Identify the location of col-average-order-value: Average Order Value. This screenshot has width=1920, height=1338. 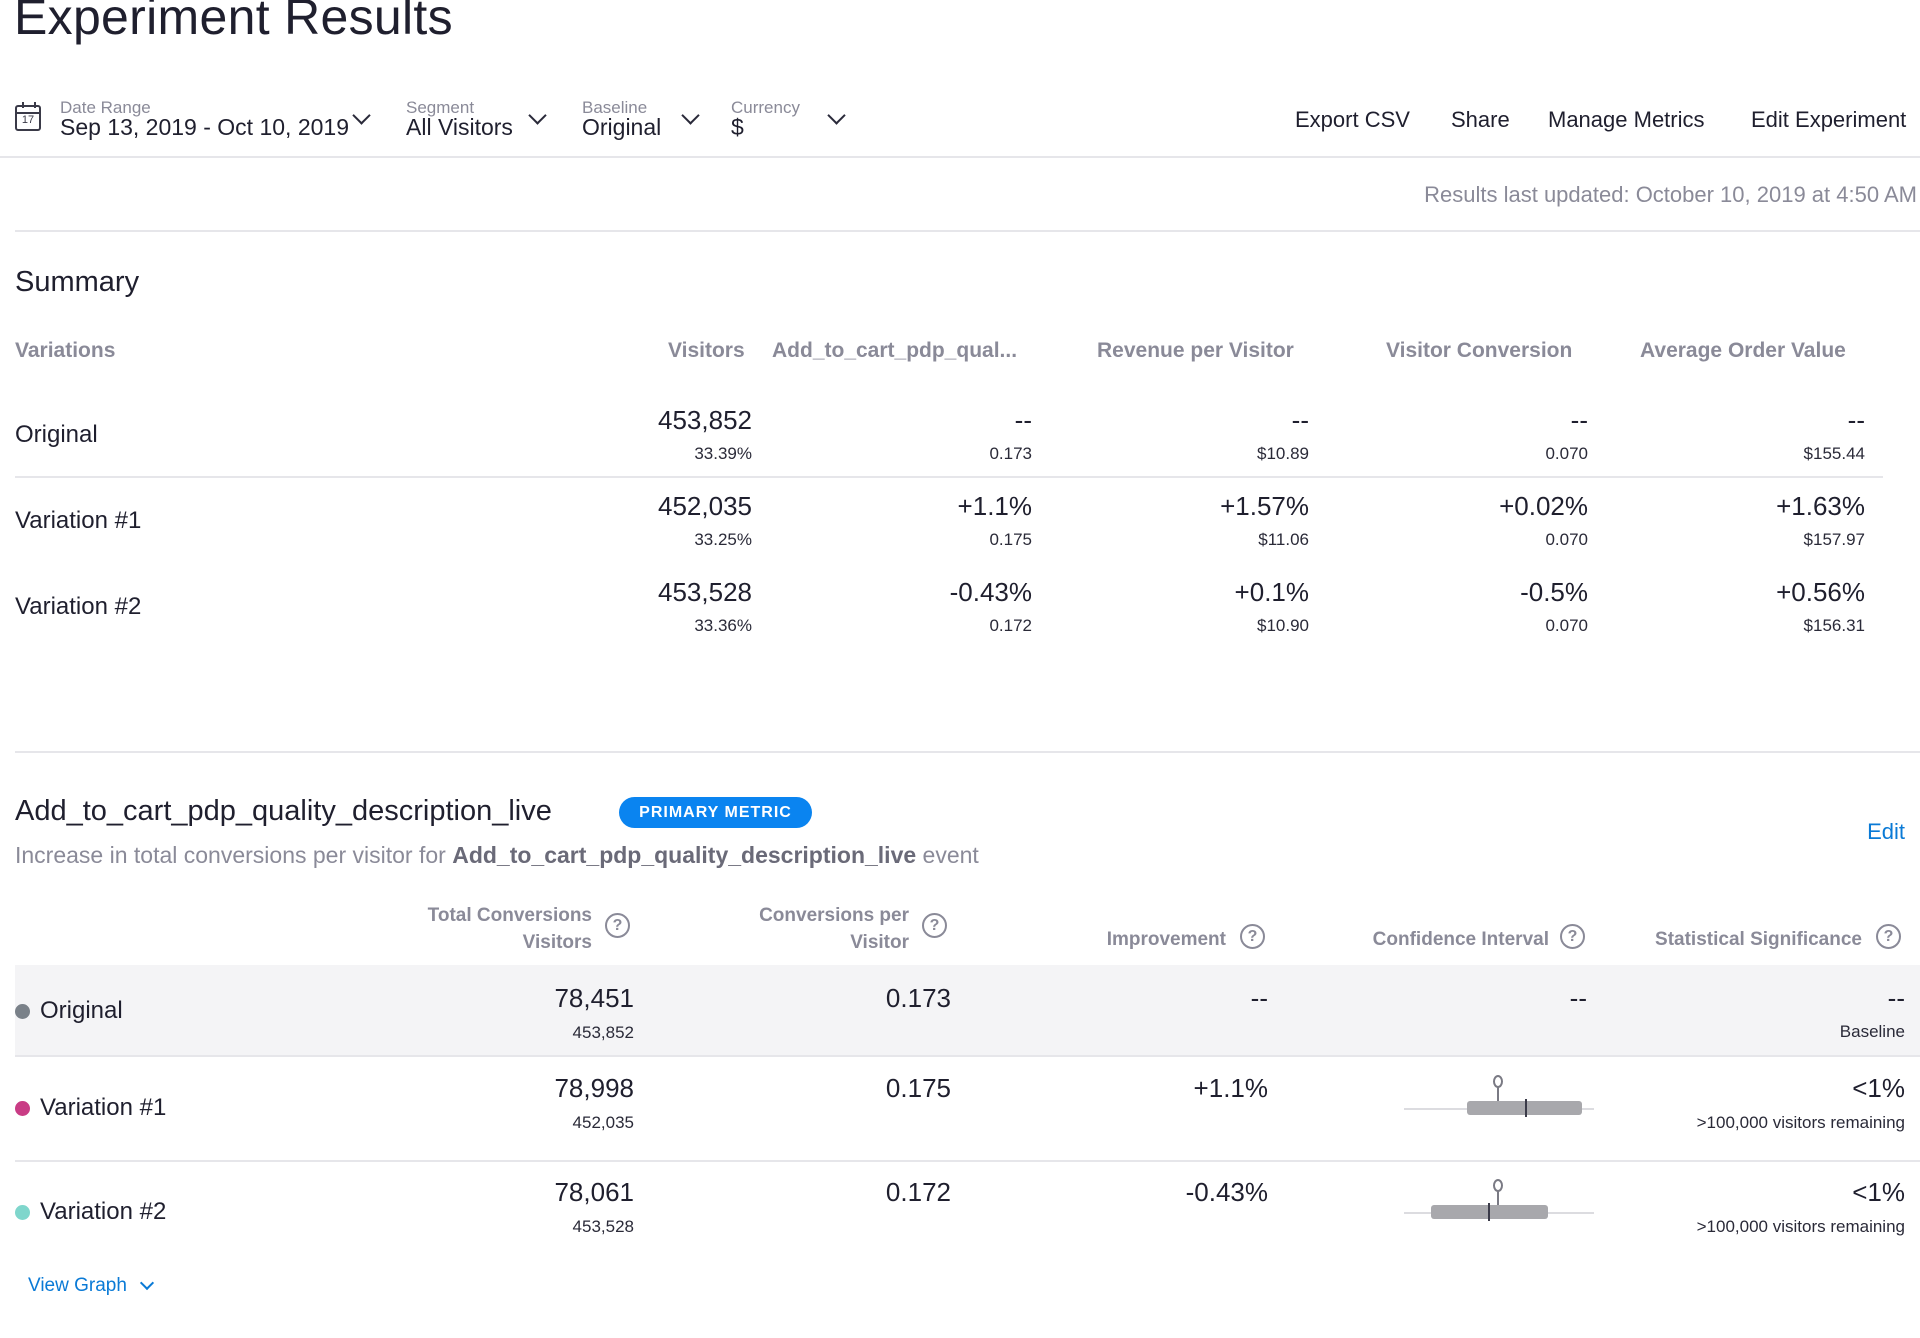
(1743, 350).